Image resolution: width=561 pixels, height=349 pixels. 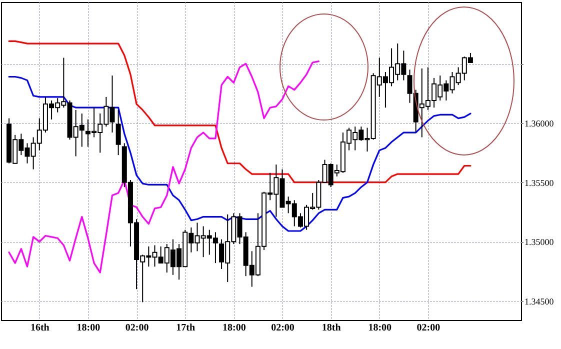 What do you see at coordinates (539, 301) in the screenshot?
I see `y-tick-label: 1.34500` at bounding box center [539, 301].